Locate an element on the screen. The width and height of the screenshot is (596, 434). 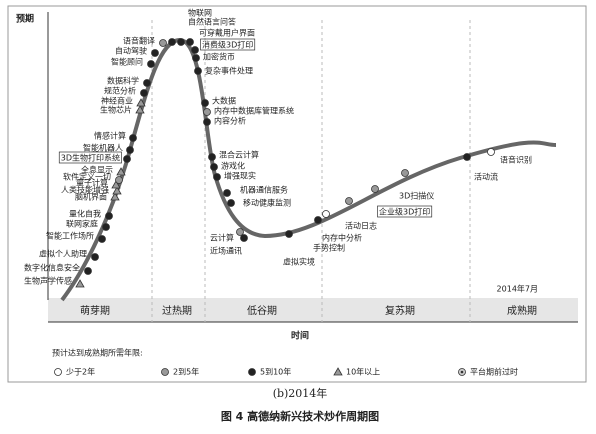
tech-label: 3D扫描仪 is located at coordinates (416, 196).